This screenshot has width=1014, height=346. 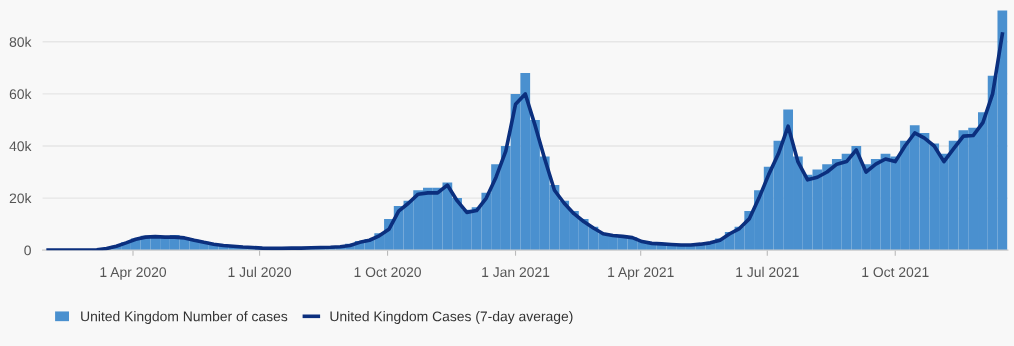 What do you see at coordinates (20, 41) in the screenshot?
I see `y-tick-label: 80k` at bounding box center [20, 41].